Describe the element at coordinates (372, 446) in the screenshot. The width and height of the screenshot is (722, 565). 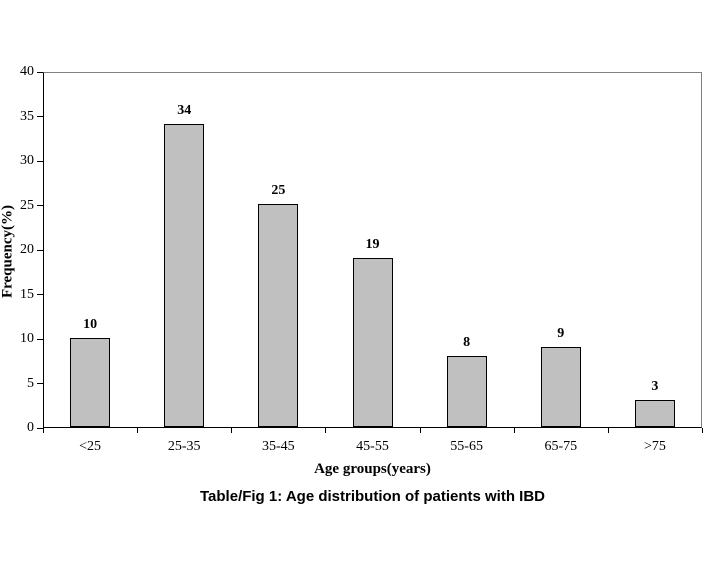
I see `x-category-label: 45-55` at that location.